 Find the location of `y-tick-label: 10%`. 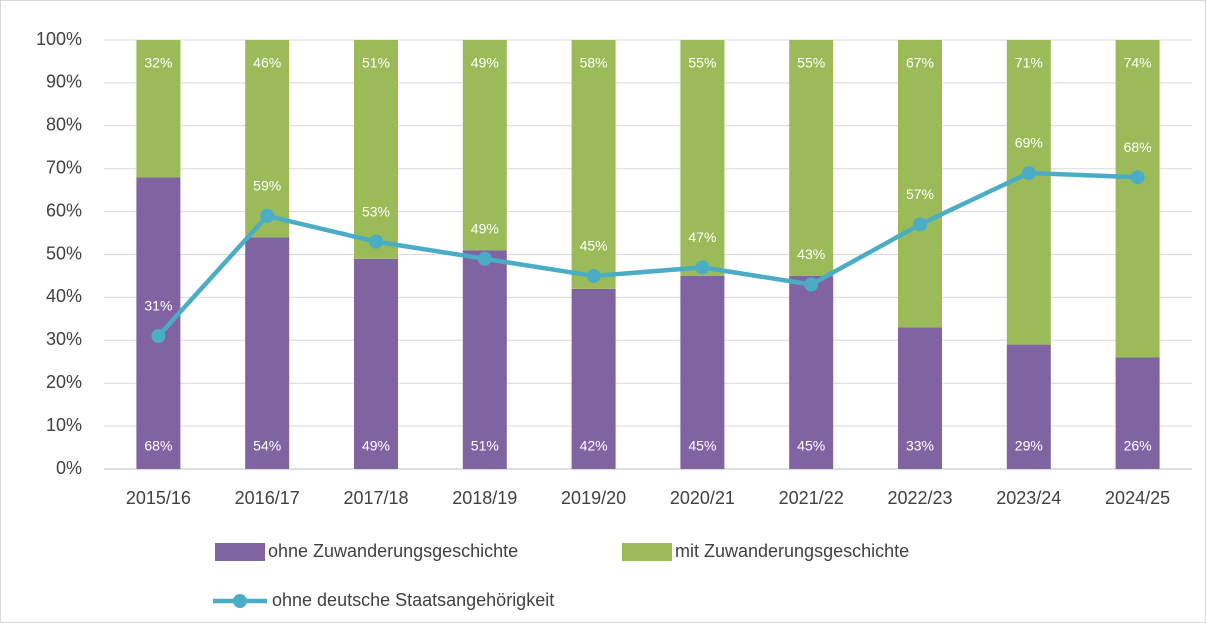

y-tick-label: 10% is located at coordinates (64, 425).